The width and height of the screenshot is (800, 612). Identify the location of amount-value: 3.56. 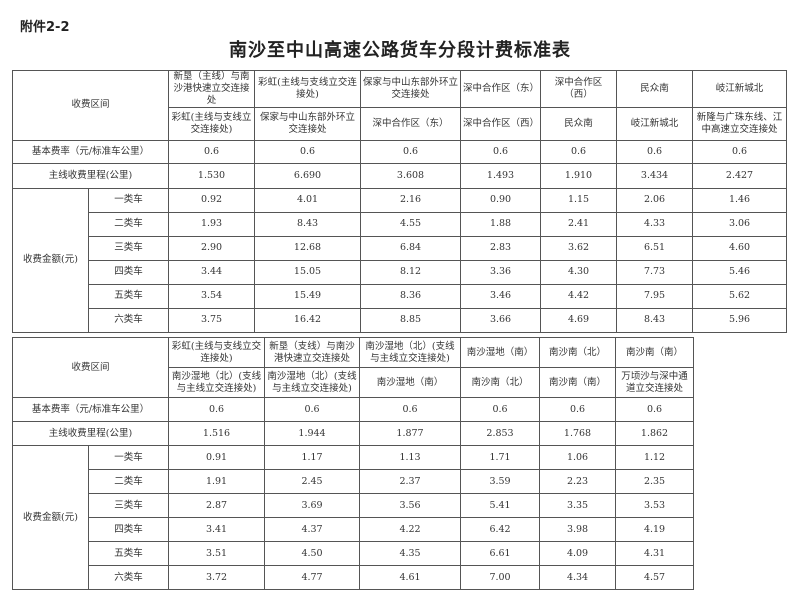
(410, 505).